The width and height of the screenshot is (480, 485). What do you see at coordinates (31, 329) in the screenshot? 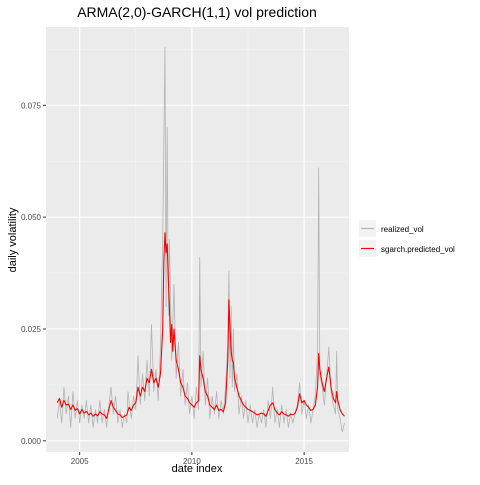
I see `y-tick-label: 0.025` at bounding box center [31, 329].